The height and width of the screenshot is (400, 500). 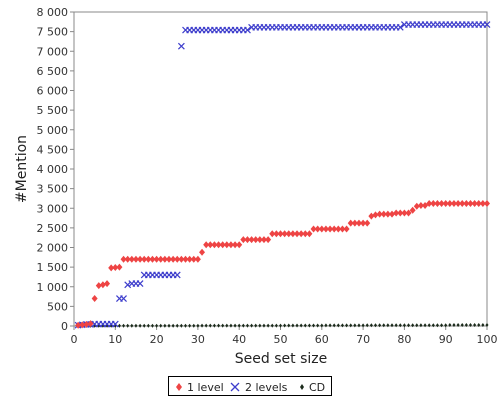 I want to click on x-tick-label: 30, so click(x=198, y=339).